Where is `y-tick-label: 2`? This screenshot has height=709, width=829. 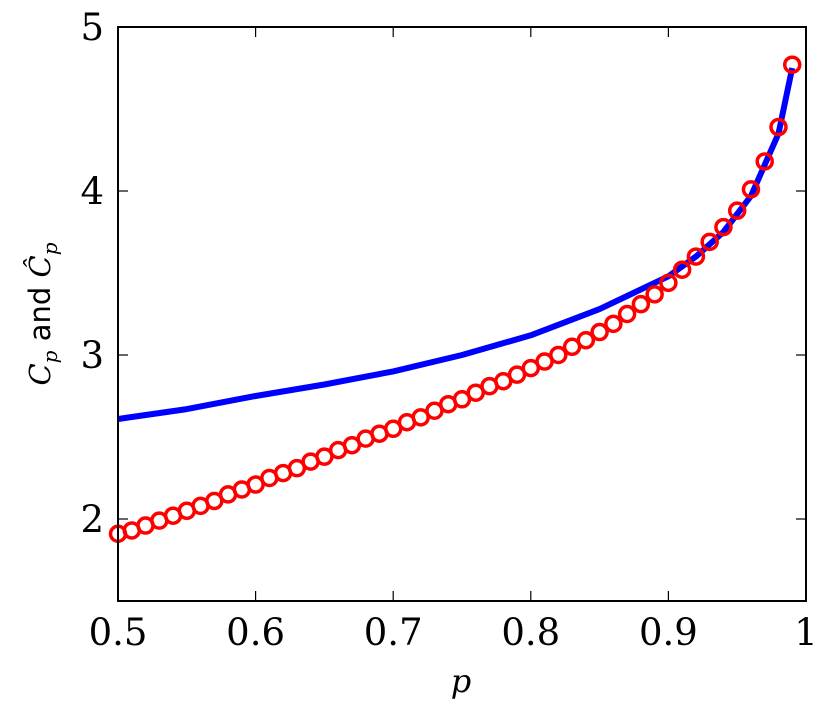 y-tick-label: 2 is located at coordinates (92, 519).